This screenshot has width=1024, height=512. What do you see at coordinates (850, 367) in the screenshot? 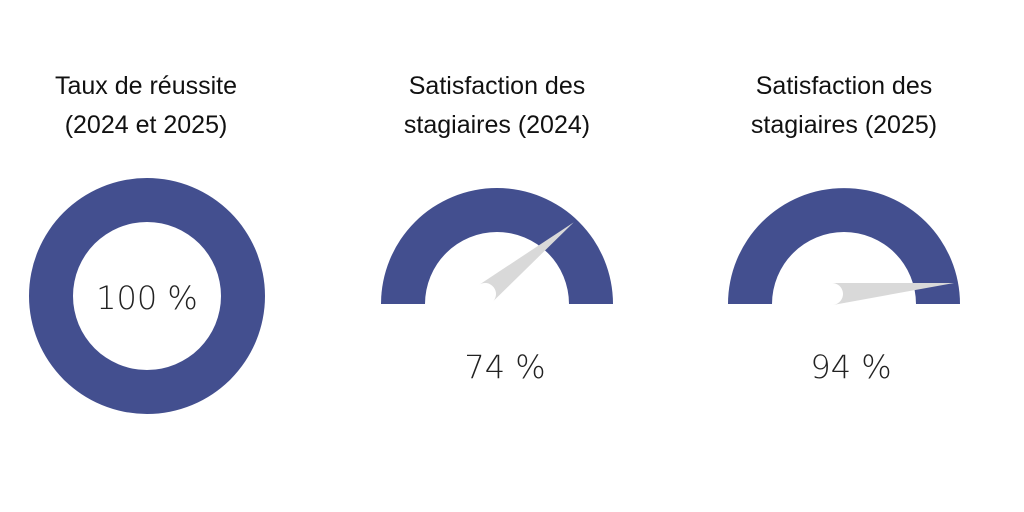
I see `gauge-value-label: 94 %` at bounding box center [850, 367].